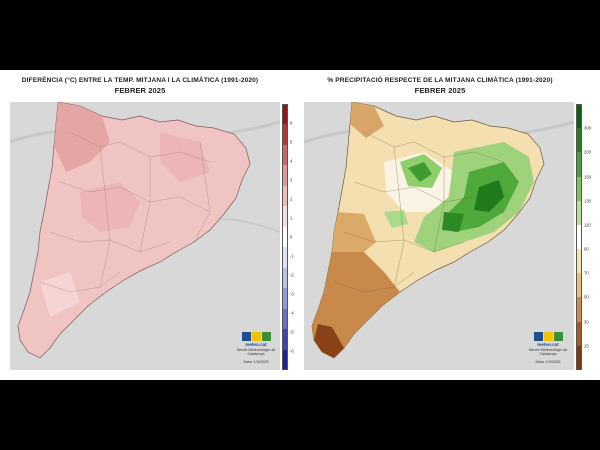 The height and width of the screenshot is (450, 600). Describe the element at coordinates (292, 275) in the screenshot. I see `temperature-legend-tick-label: -2` at that location.